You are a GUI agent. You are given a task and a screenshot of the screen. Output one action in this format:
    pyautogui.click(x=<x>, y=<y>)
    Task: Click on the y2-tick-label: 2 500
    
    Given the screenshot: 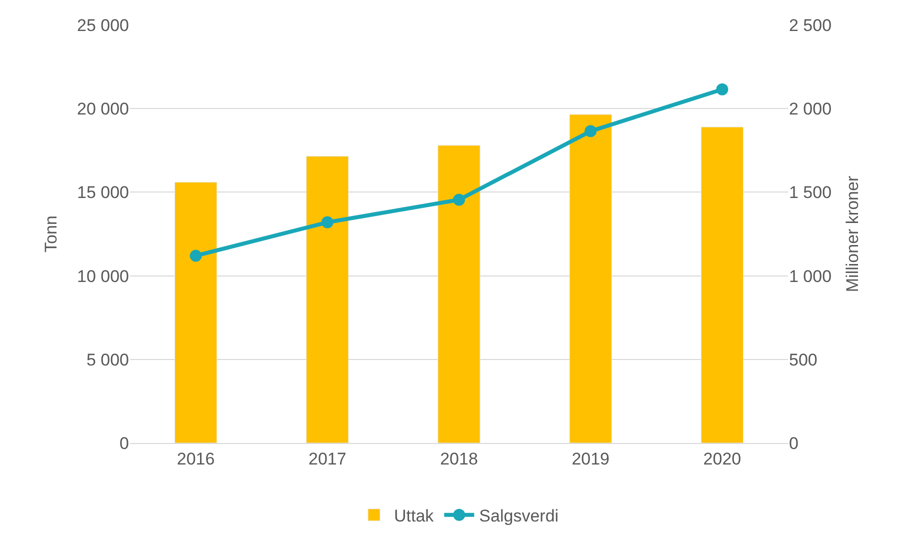 What is the action you would take?
    pyautogui.click(x=810, y=25)
    